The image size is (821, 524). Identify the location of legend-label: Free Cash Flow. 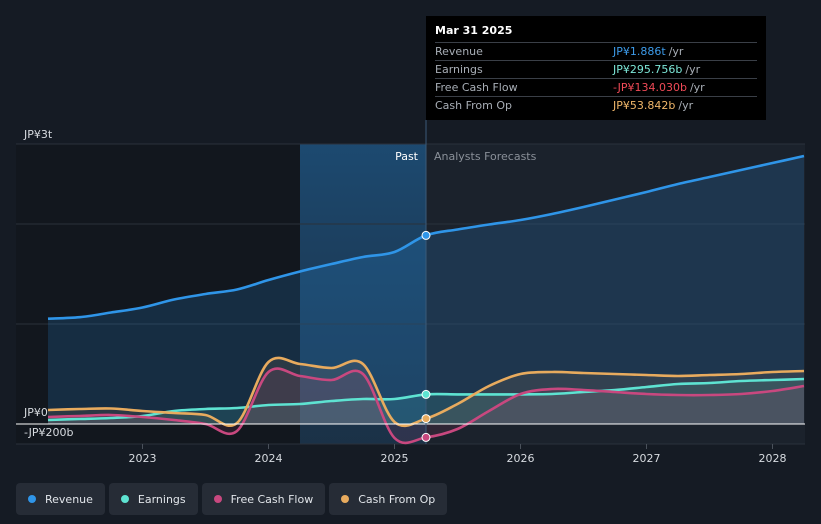
(272, 499).